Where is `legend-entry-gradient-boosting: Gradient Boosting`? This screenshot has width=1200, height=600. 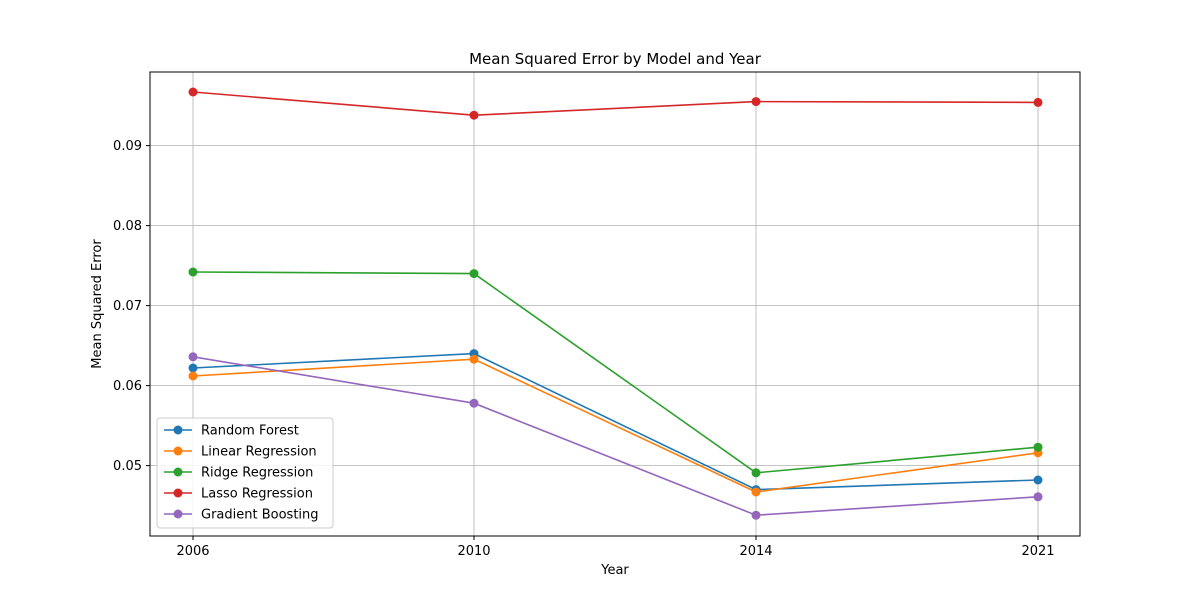 legend-entry-gradient-boosting: Gradient Boosting is located at coordinates (241, 515).